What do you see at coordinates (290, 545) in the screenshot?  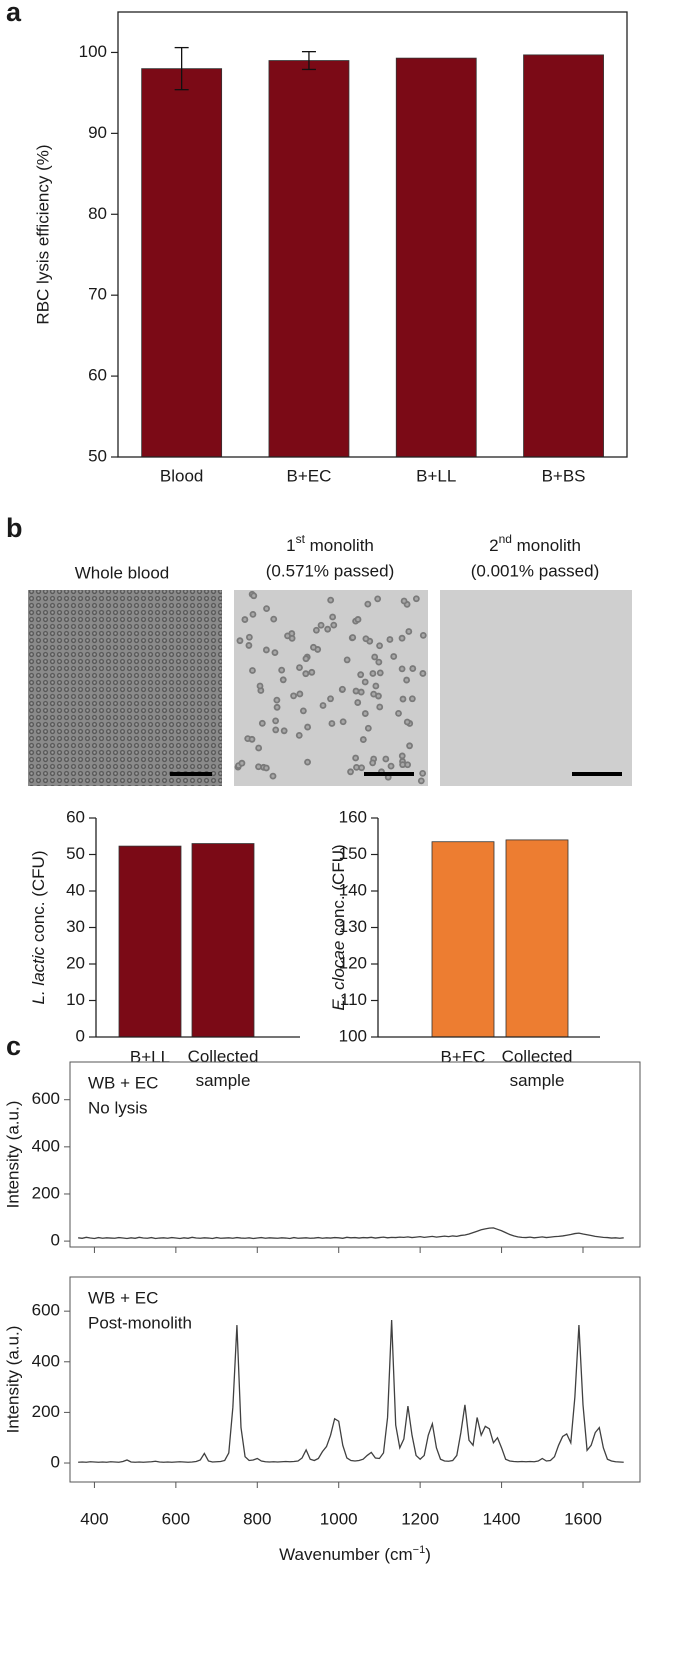 I see `ordinal: 1` at bounding box center [290, 545].